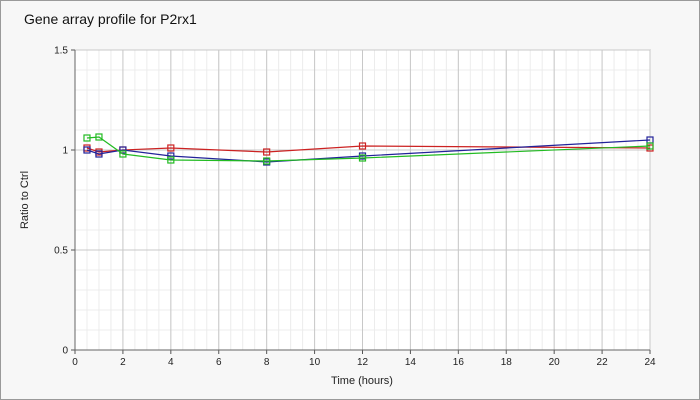 The height and width of the screenshot is (400, 700). Describe the element at coordinates (61, 51) in the screenshot. I see `y-tick-label: 1.5` at that location.